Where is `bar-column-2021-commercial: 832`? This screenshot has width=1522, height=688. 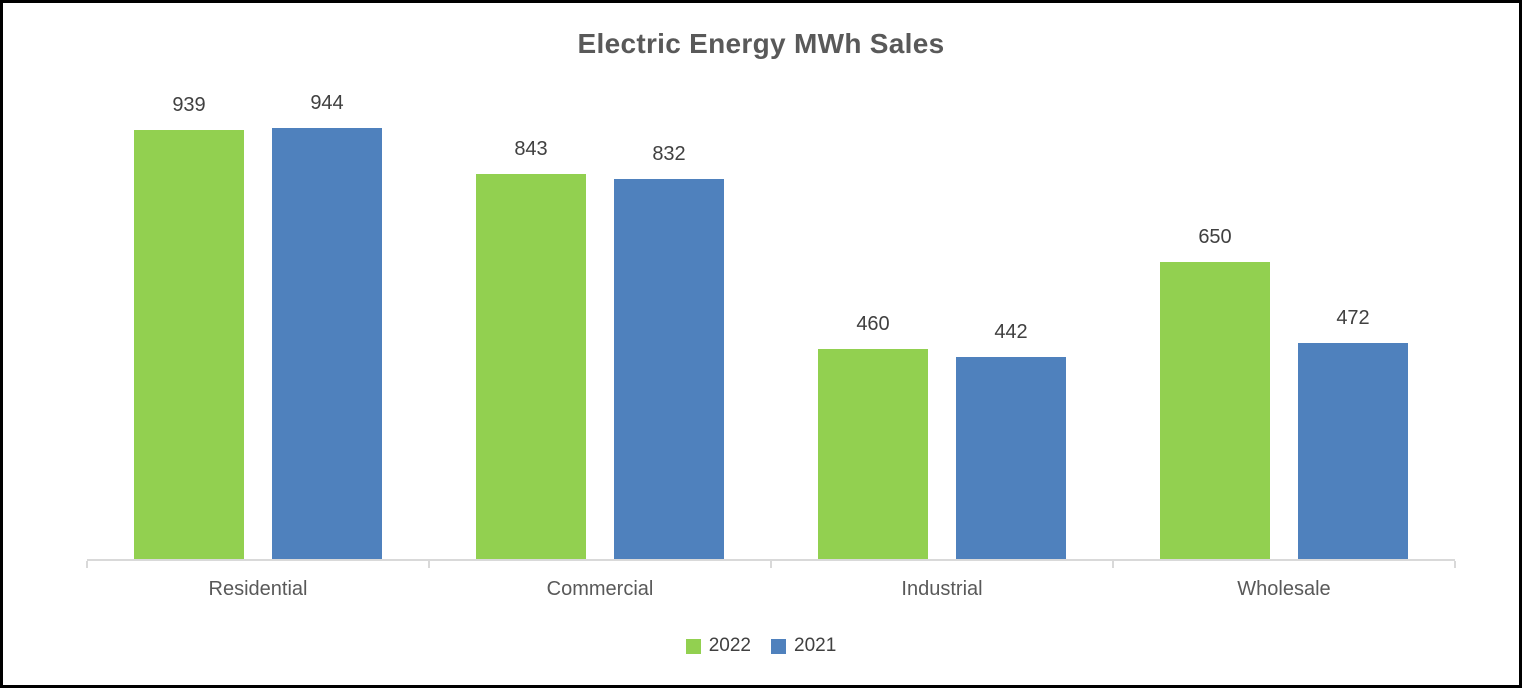
bar-column-2021-commercial: 832 is located at coordinates (669, 351).